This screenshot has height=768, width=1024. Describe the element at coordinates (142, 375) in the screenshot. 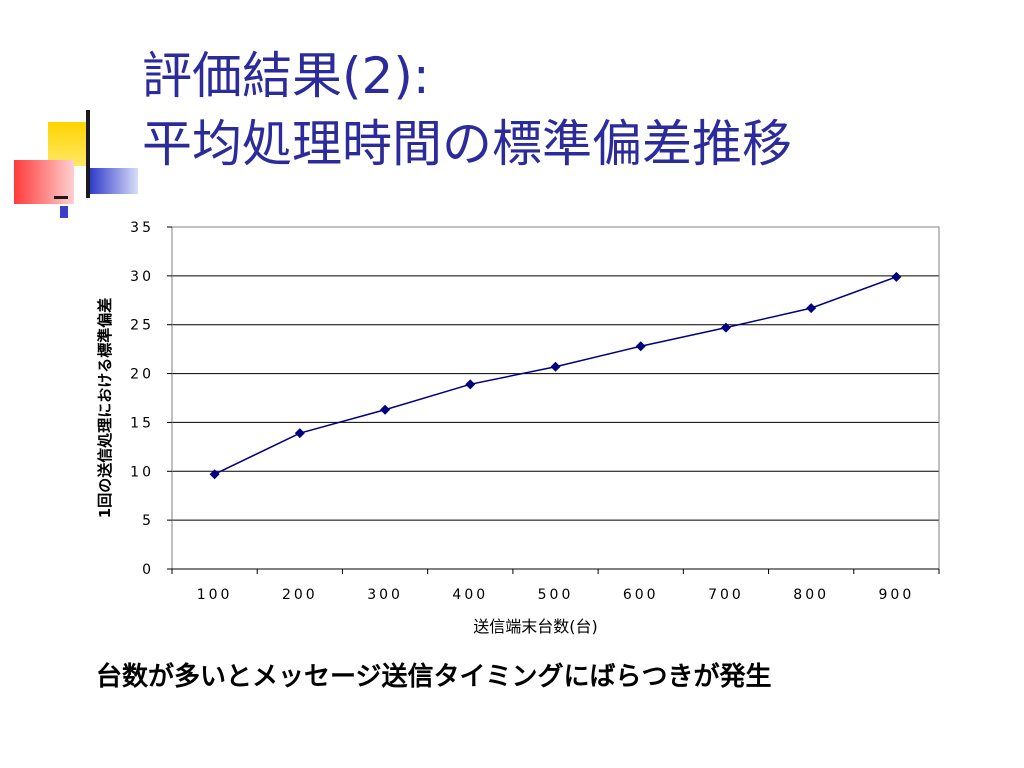

I see `y-tick-label: 20` at that location.